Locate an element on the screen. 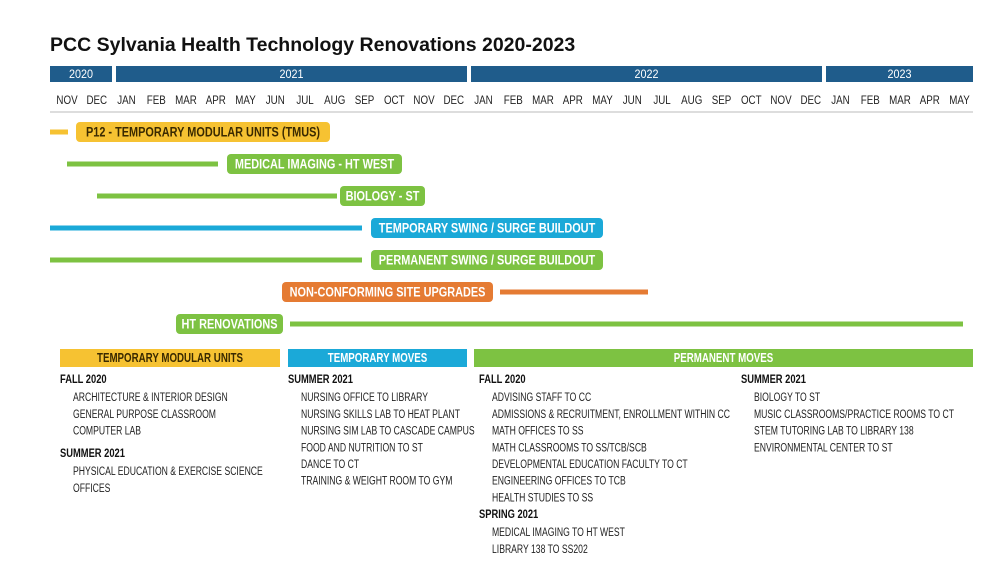 The image size is (1000, 562). task-label: P12 - TEMPORARY MODULAR UNITS (TMUS) is located at coordinates (203, 132).